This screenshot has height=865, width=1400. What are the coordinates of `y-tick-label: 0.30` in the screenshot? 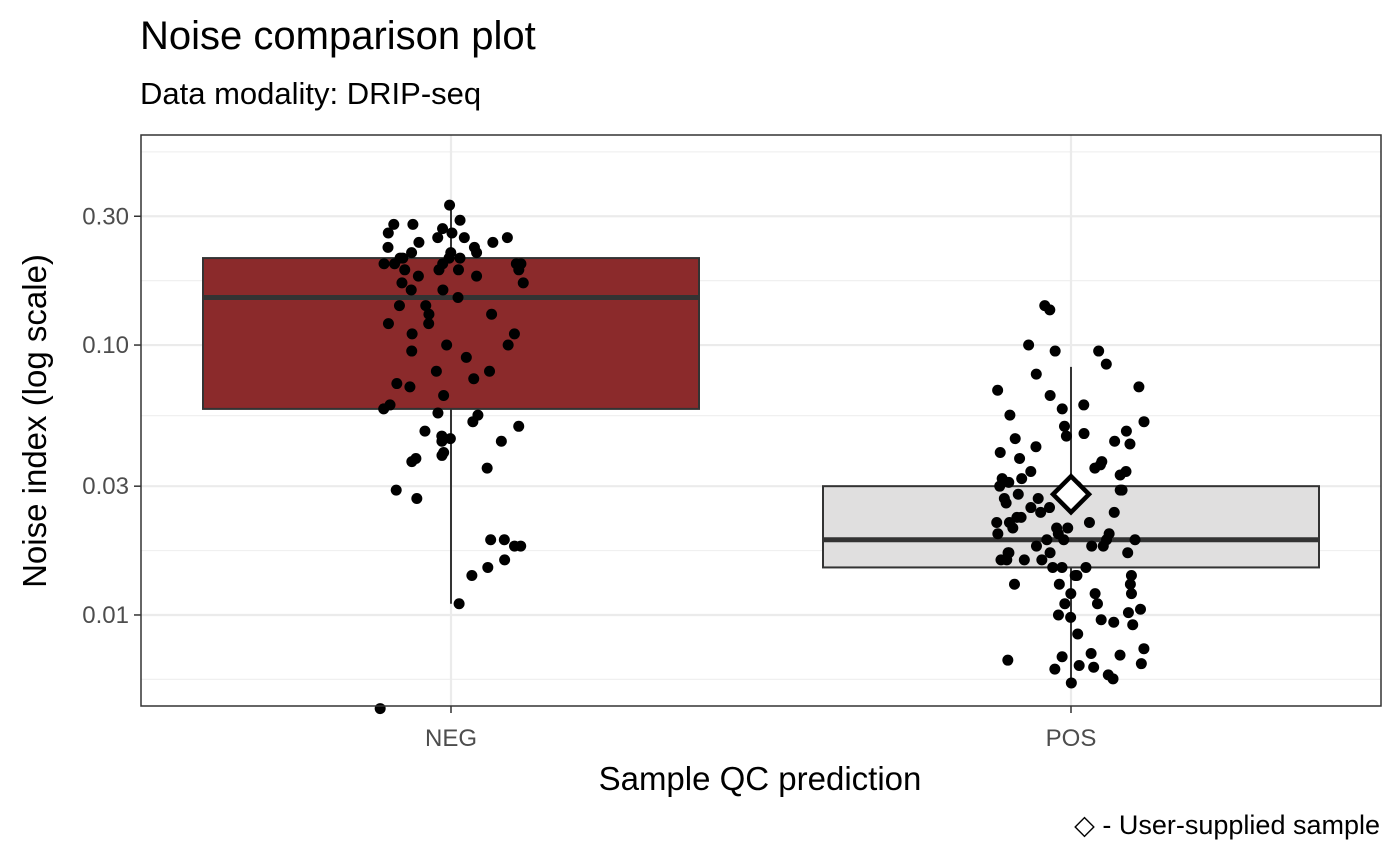 It's located at (105, 216).